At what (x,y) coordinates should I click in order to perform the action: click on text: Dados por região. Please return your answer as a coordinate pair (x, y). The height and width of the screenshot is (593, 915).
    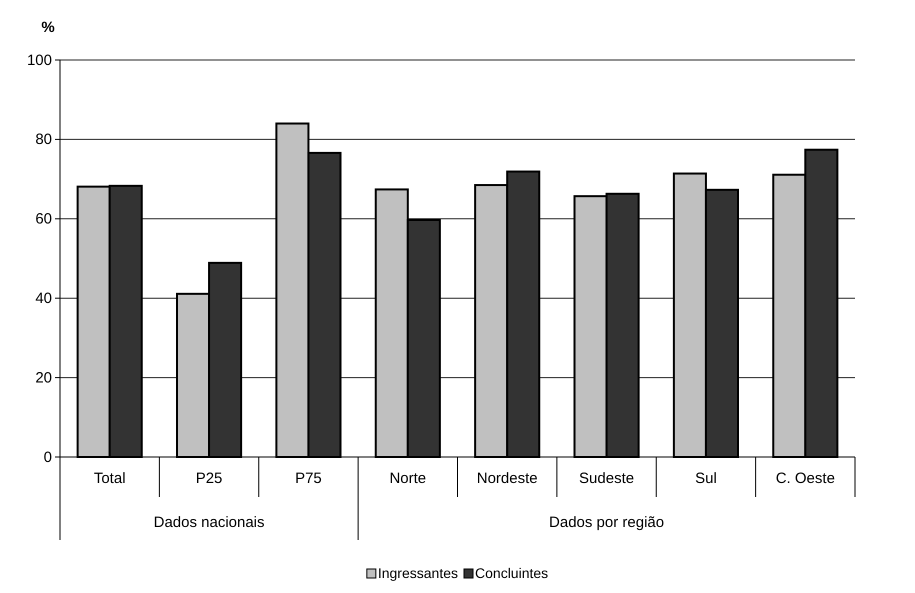
    Looking at the image, I should click on (606, 522).